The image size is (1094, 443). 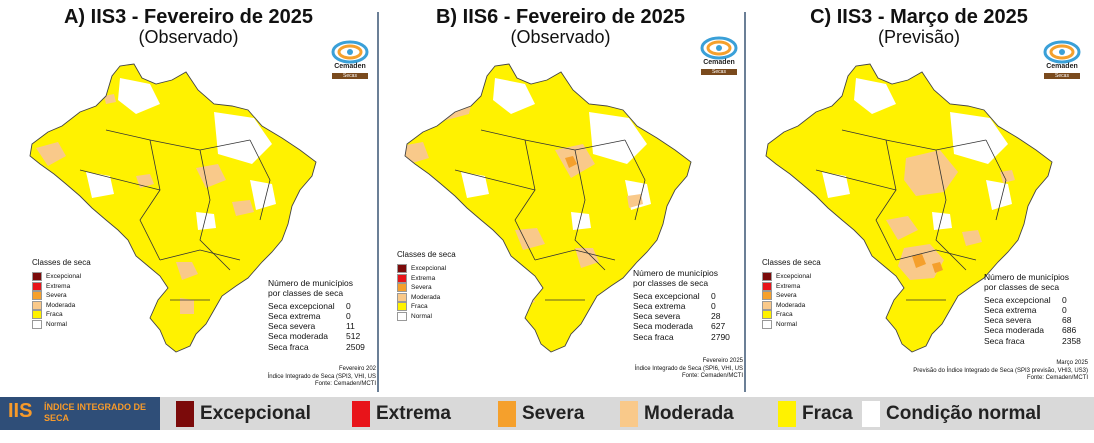 What do you see at coordinates (815, 413) in the screenshot?
I see `bottom-legend-item: Fraca` at bounding box center [815, 413].